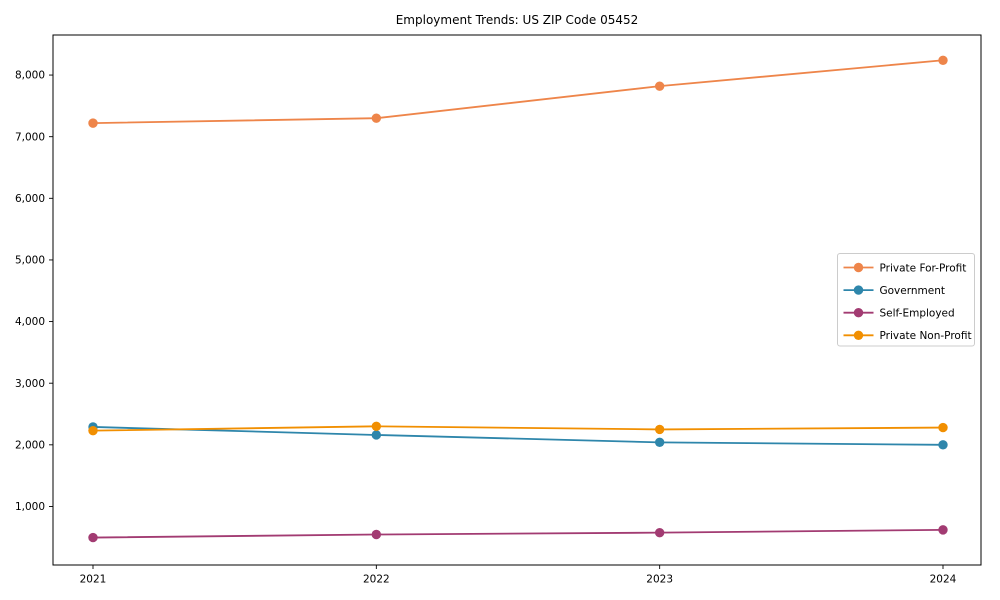 This screenshot has width=1000, height=600. Describe the element at coordinates (30, 261) in the screenshot. I see `y-tick-label: 5,000` at that location.